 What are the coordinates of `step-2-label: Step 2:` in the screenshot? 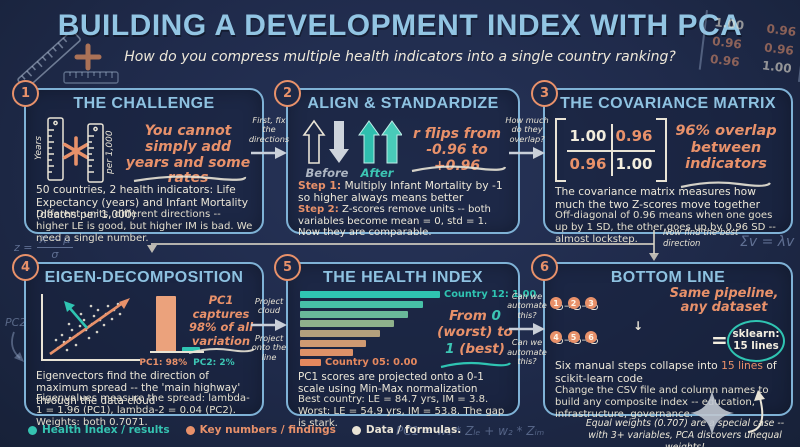 It's located at (318, 209).